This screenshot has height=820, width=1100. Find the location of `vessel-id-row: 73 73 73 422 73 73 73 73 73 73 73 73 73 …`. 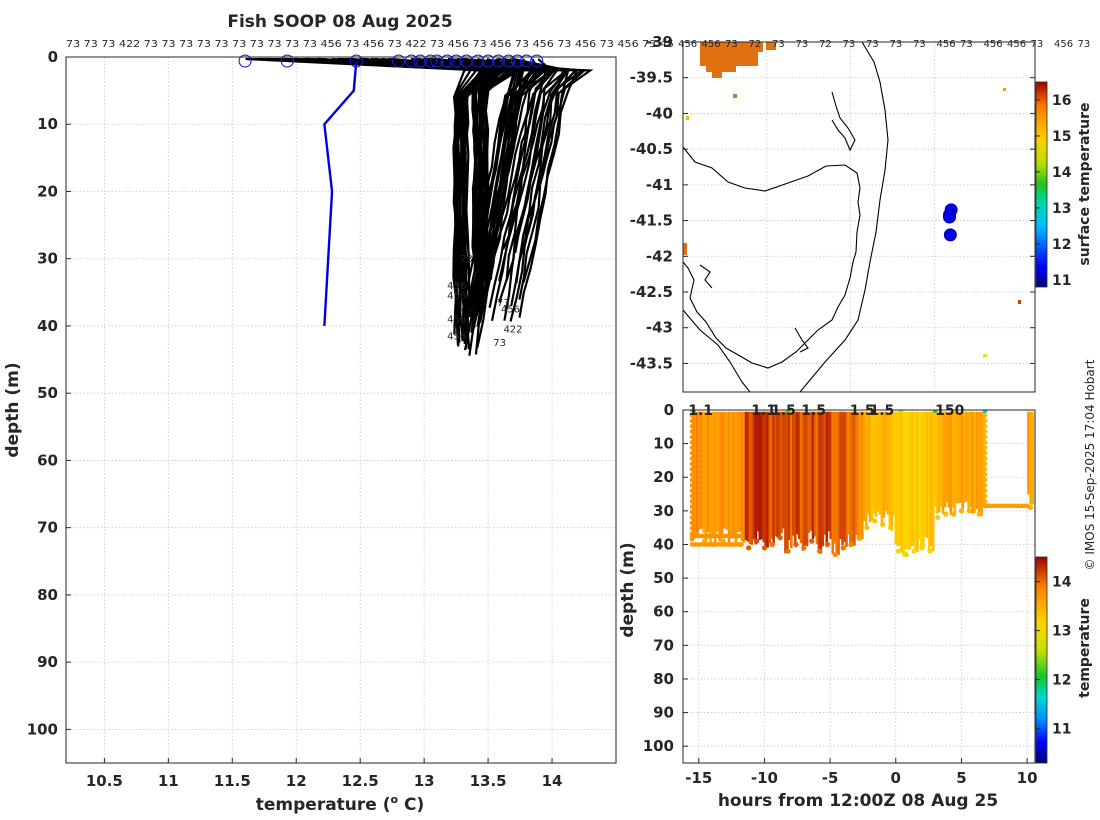

vessel-id-row: 73 73 73 422 73 73 73 73 73 73 73 73 73 … is located at coordinates (370, 44).